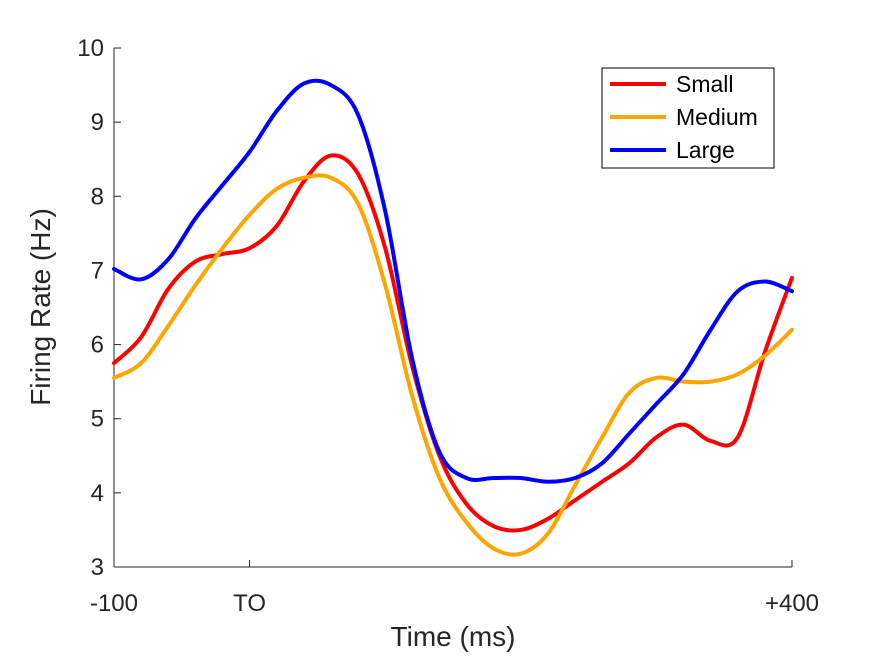 Image resolution: width=875 pixels, height=656 pixels. I want to click on y-axis-ticks: 3 4 5 6 7 8 9 10, so click(99, 308).